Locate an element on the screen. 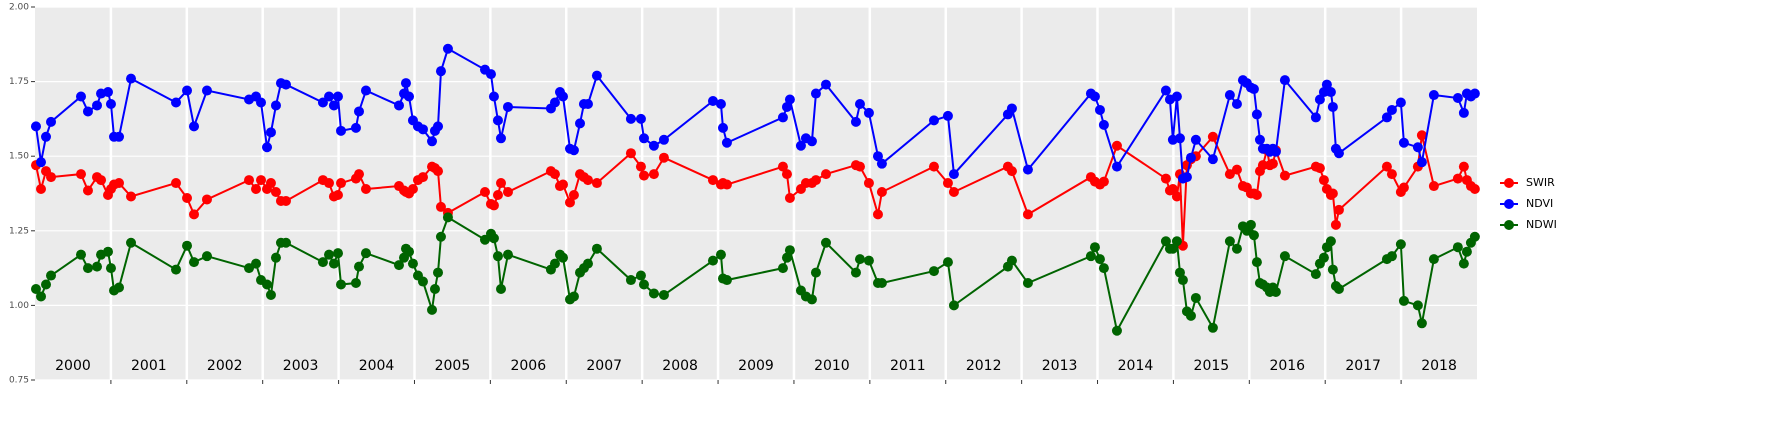 The height and width of the screenshot is (442, 1773). y-tick-label: 1.25 is located at coordinates (19, 231).